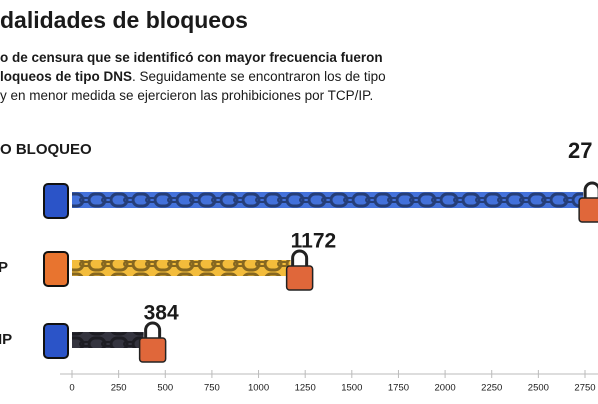  Describe the element at coordinates (4, 267) in the screenshot. I see `category-label: P` at that location.